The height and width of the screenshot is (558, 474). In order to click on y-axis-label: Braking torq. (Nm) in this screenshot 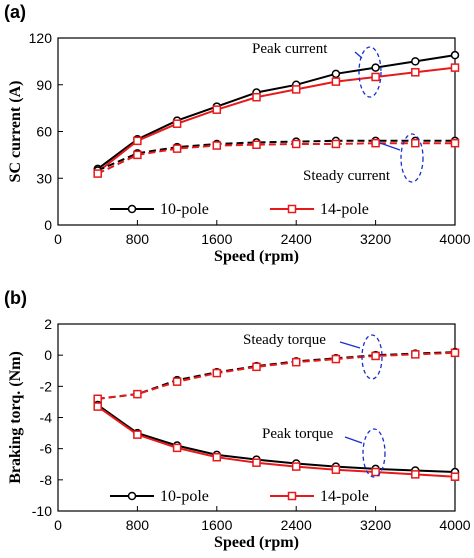, I will do `click(15, 417)`.